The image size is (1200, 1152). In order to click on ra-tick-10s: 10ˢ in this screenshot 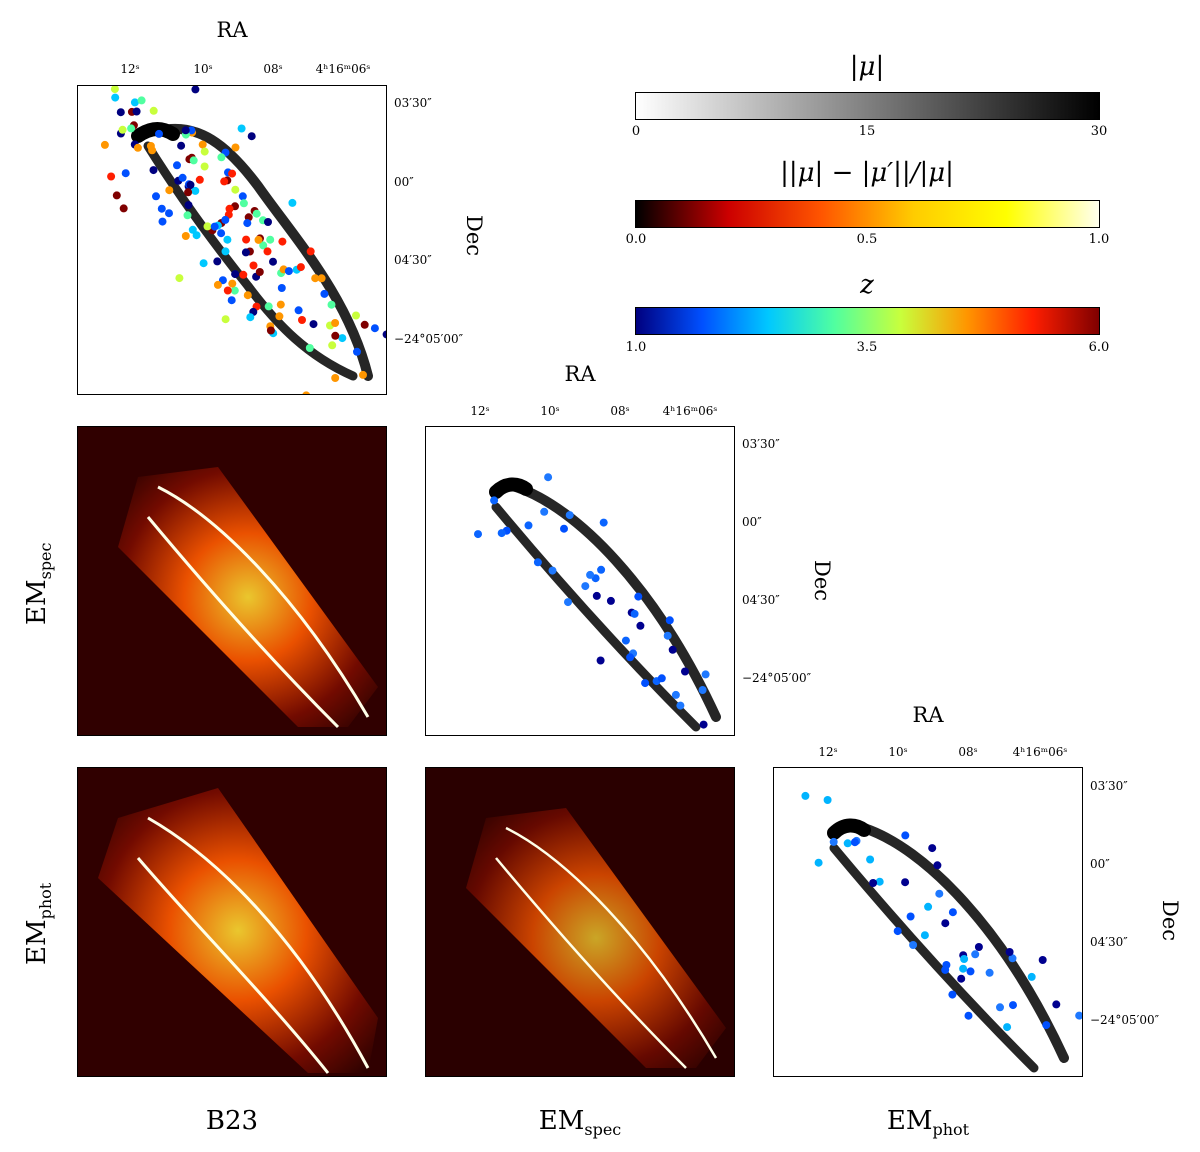, I will do `click(898, 752)`.